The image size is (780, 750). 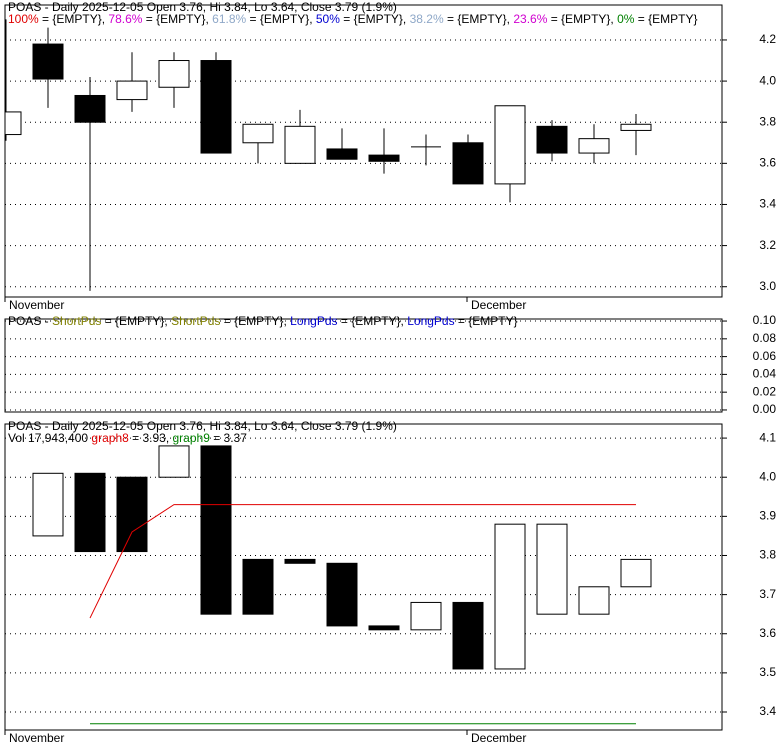 What do you see at coordinates (767, 516) in the screenshot?
I see `y-tick-label: 3.9` at bounding box center [767, 516].